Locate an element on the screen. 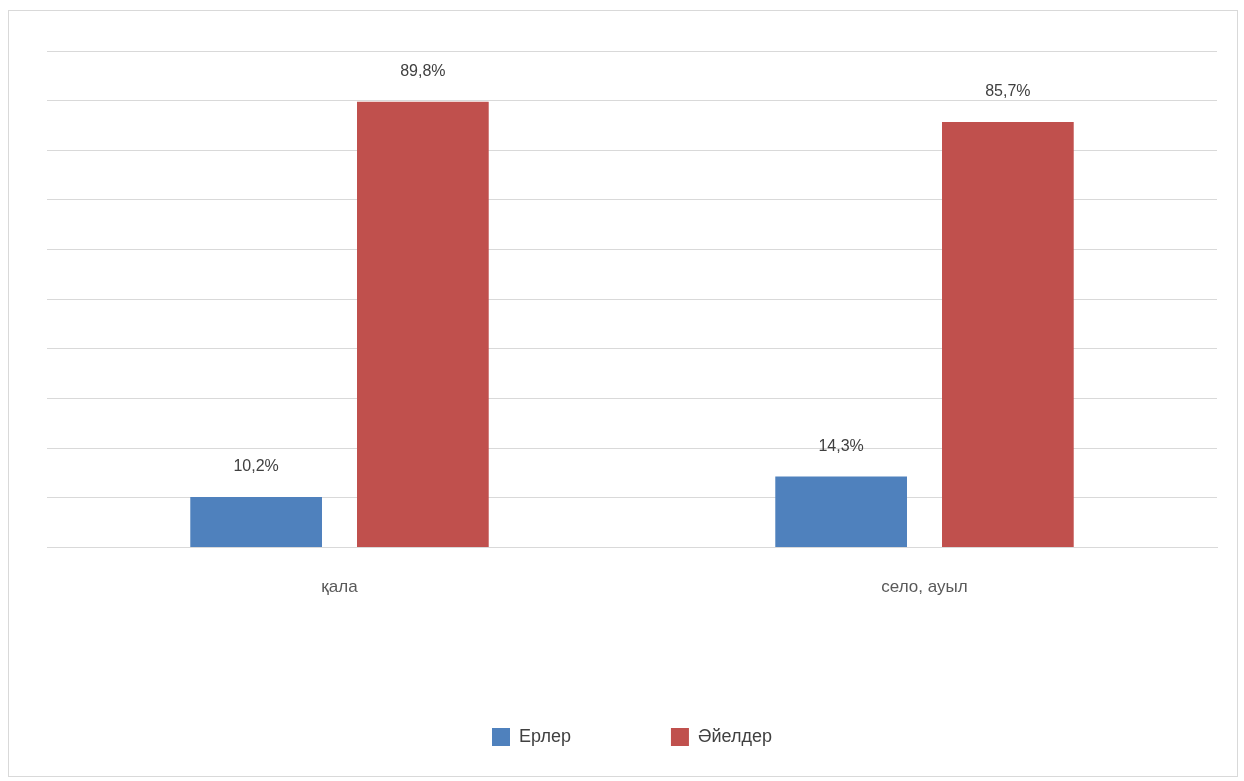 The width and height of the screenshot is (1244, 781). data-label: 89,8% is located at coordinates (423, 71).